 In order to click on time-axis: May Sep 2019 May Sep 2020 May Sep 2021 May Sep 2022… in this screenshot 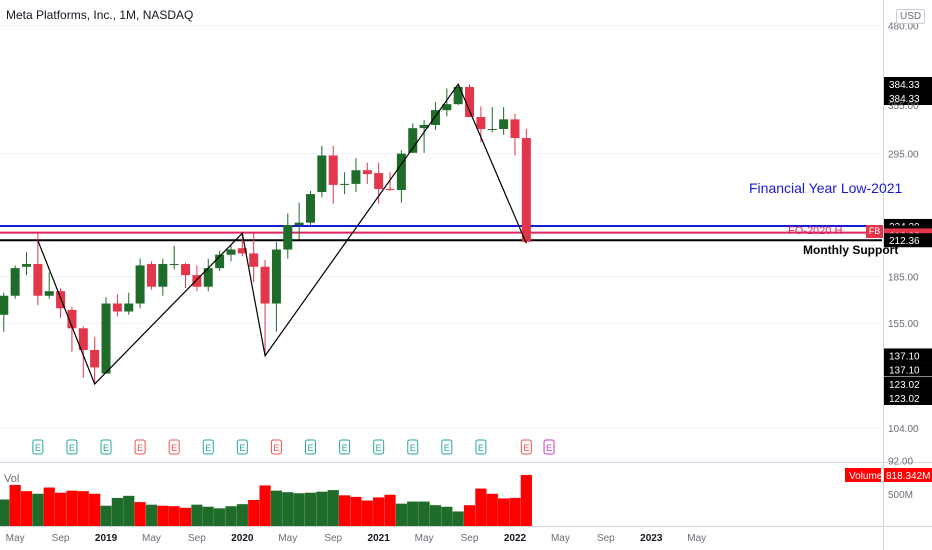, I will do `click(356, 538)`.